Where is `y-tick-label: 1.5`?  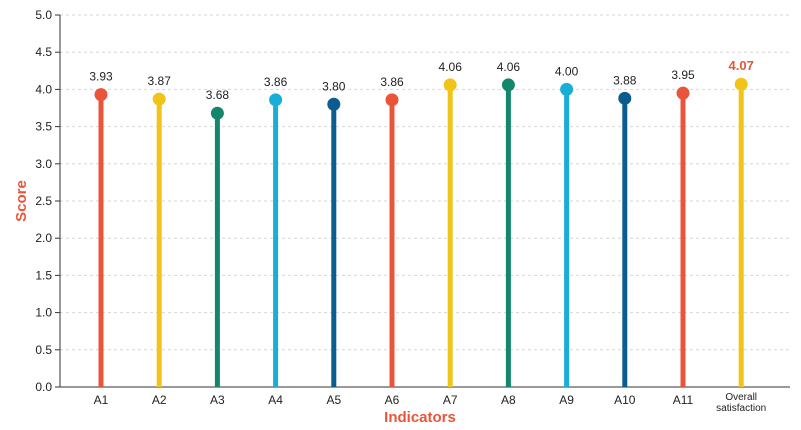 y-tick-label: 1.5 is located at coordinates (43, 275).